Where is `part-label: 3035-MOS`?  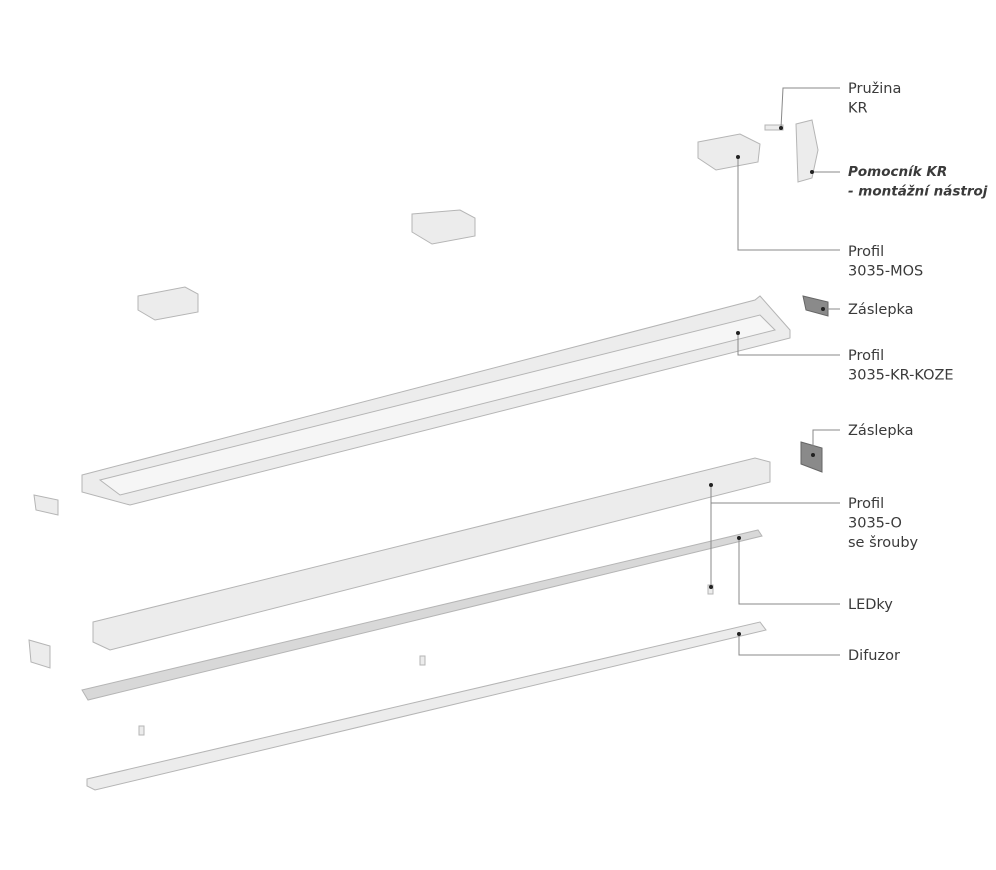 part-label: 3035-MOS is located at coordinates (885, 272).